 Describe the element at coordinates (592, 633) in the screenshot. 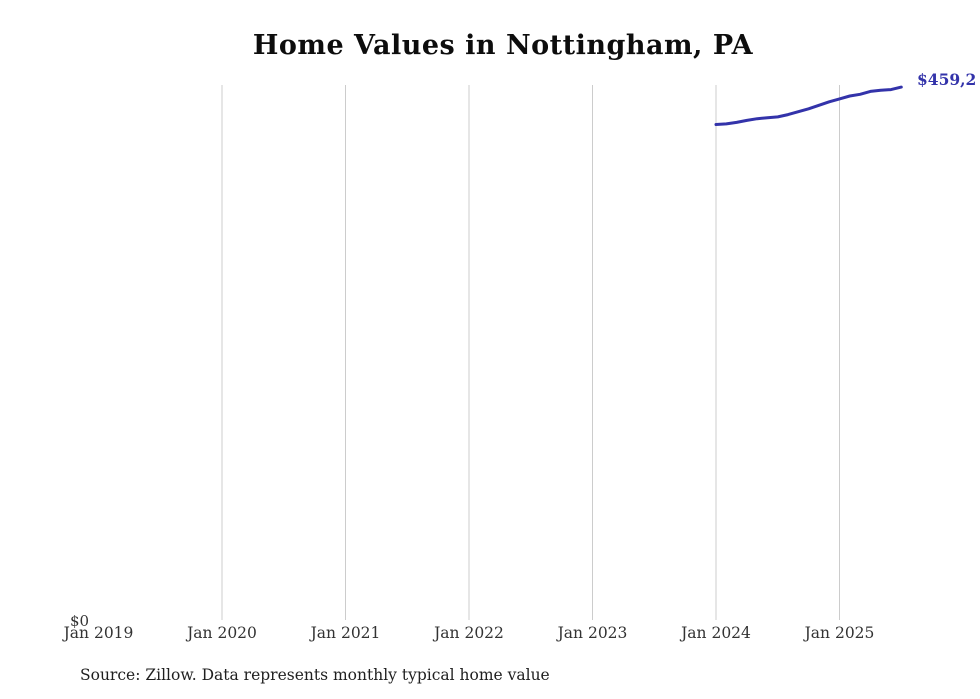

I see `x-tick-label: Jan 2023` at that location.